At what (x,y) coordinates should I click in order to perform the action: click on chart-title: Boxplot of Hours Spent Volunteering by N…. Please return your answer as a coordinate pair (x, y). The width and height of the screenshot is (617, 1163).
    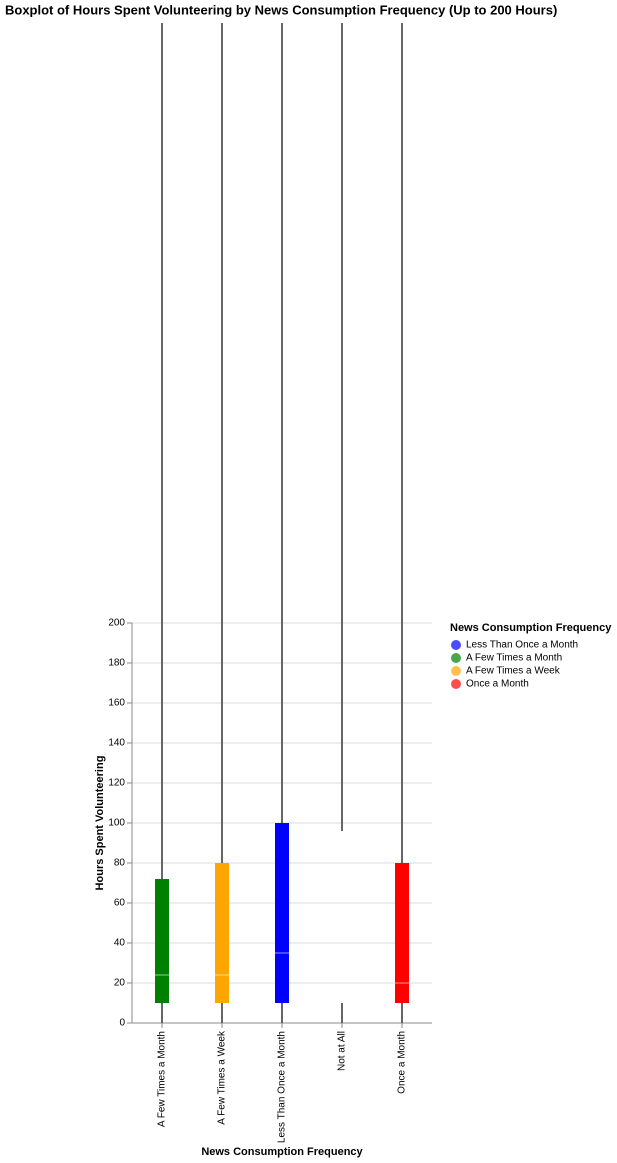
    Looking at the image, I should click on (281, 9).